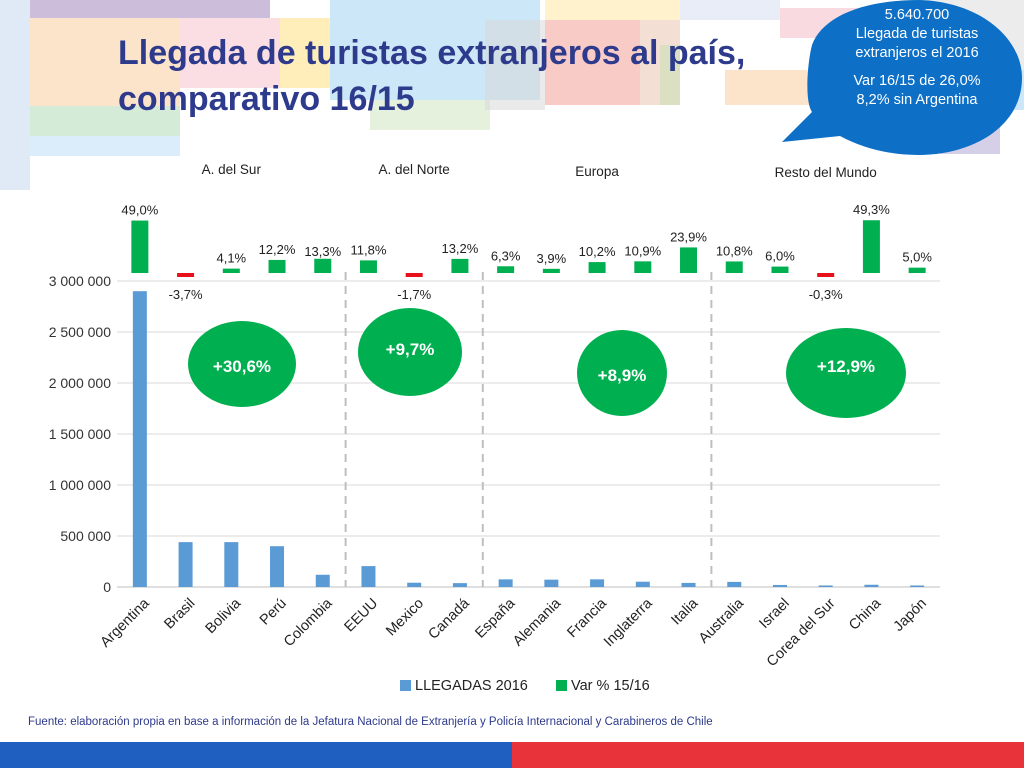 The image size is (1024, 768). What do you see at coordinates (186, 294) in the screenshot?
I see `variation-label: -3,7%` at bounding box center [186, 294].